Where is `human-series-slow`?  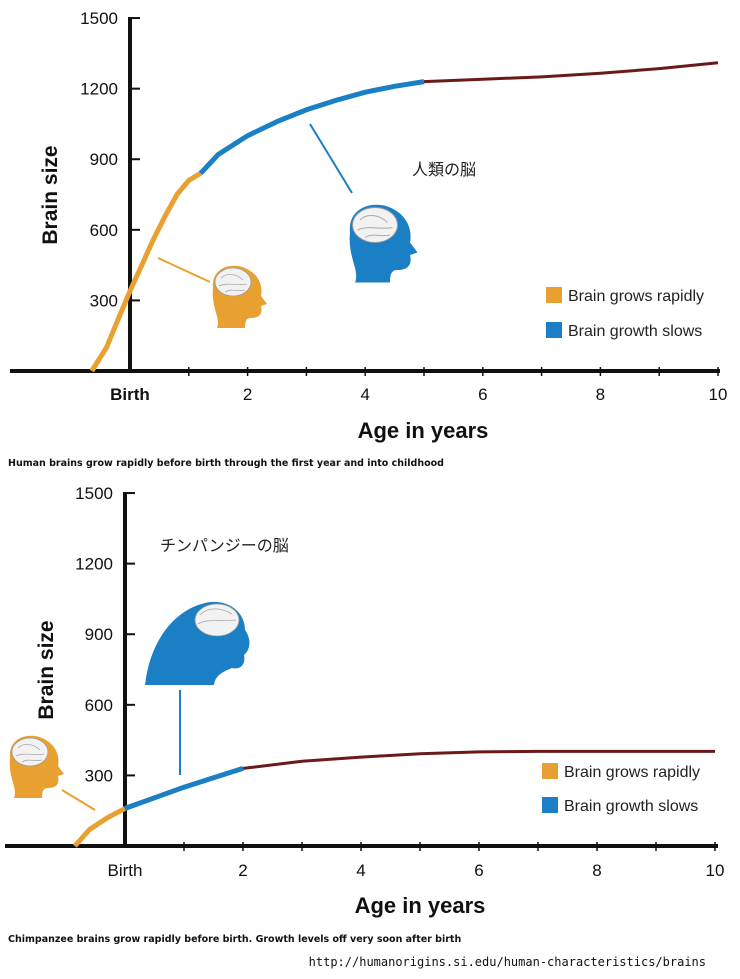 human-series-slow is located at coordinates (311, 127).